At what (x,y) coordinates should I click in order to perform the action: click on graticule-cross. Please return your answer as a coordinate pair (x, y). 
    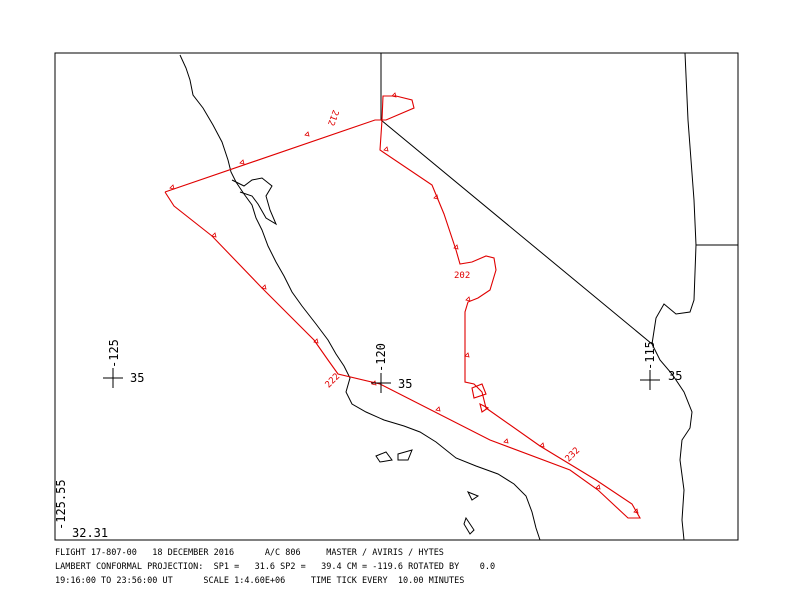
    Looking at the image, I should click on (381, 380).